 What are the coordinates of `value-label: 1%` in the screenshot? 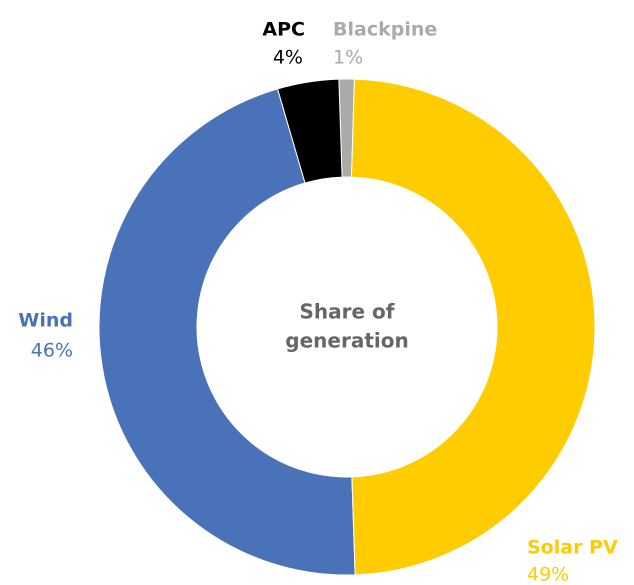 It's located at (348, 58).